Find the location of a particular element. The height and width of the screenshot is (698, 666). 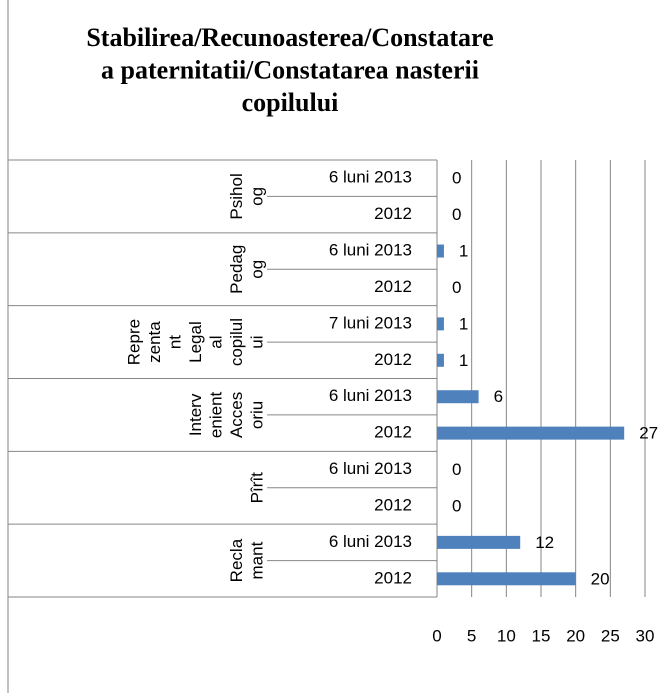

group-label: oriu is located at coordinates (256, 415).